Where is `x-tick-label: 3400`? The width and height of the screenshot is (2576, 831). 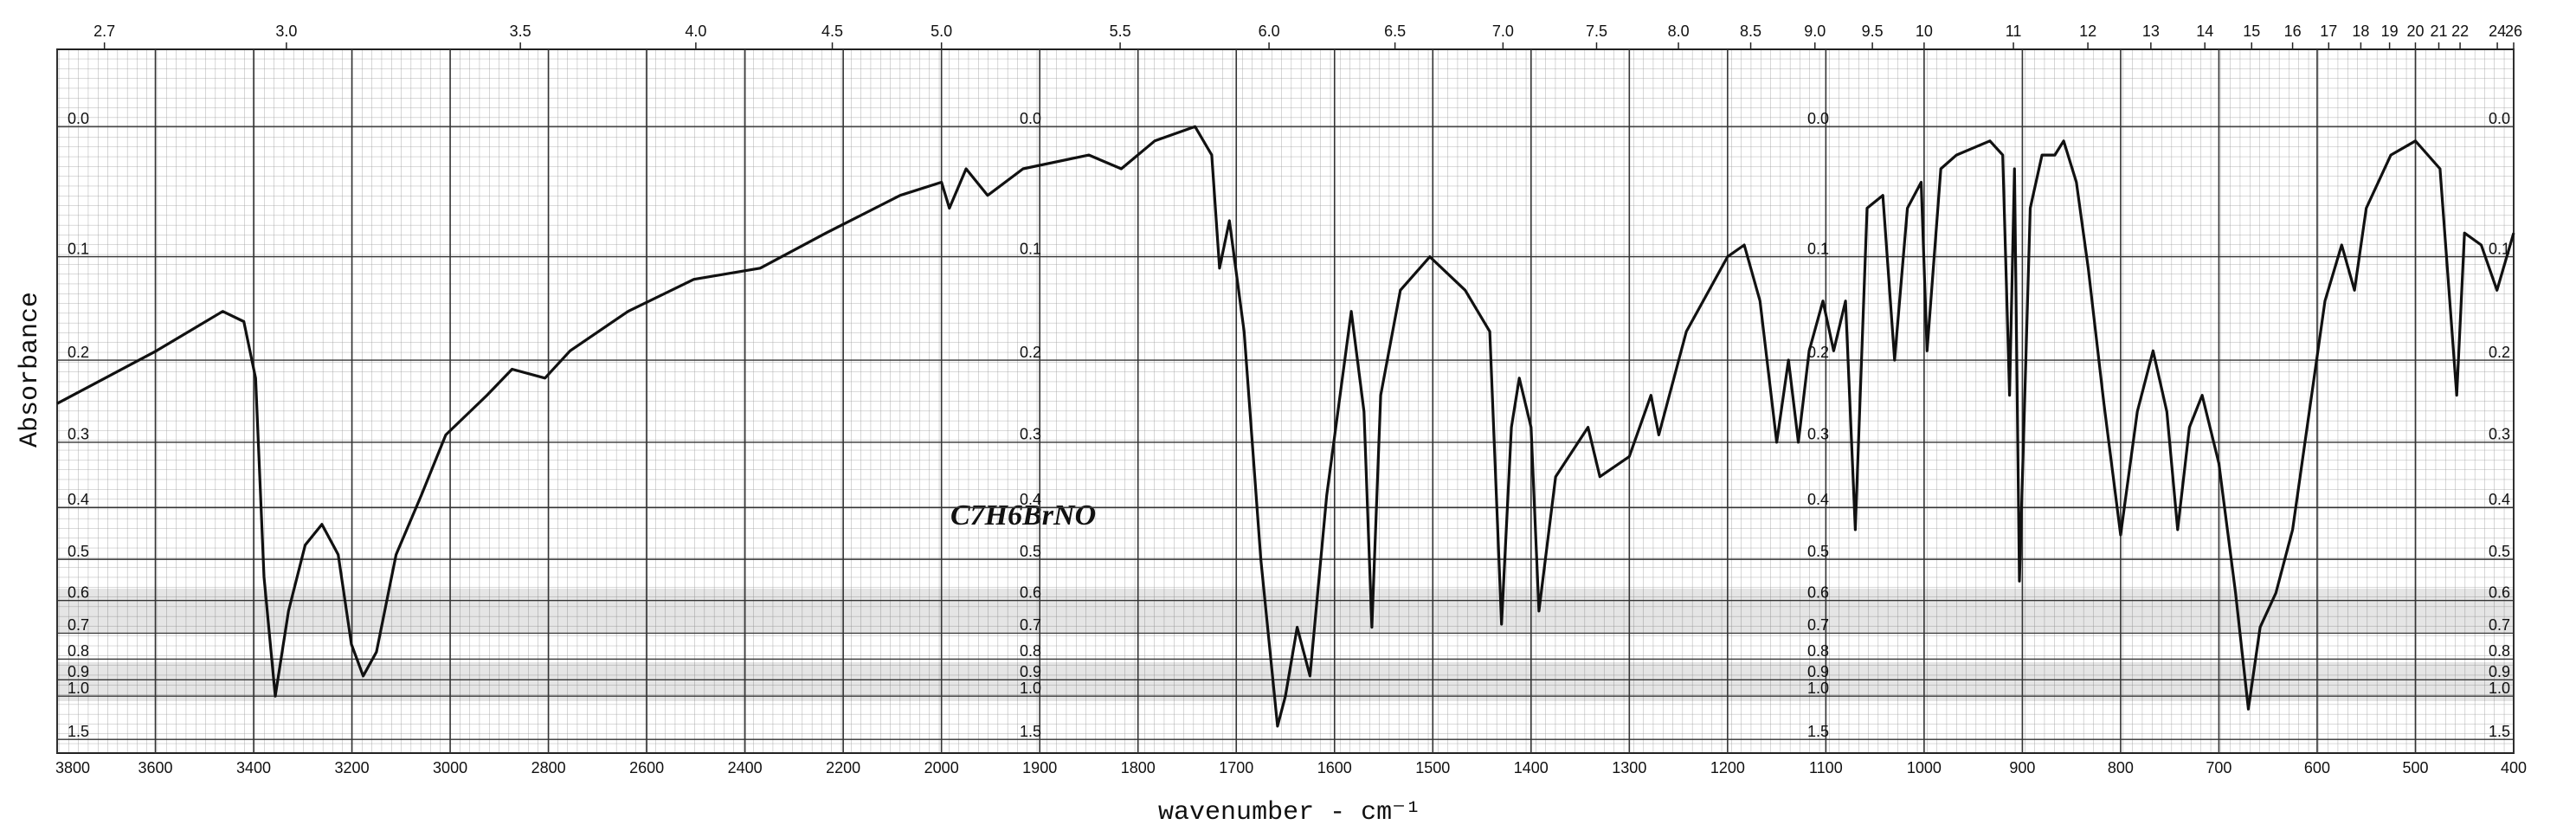 x-tick-label: 3400 is located at coordinates (253, 767).